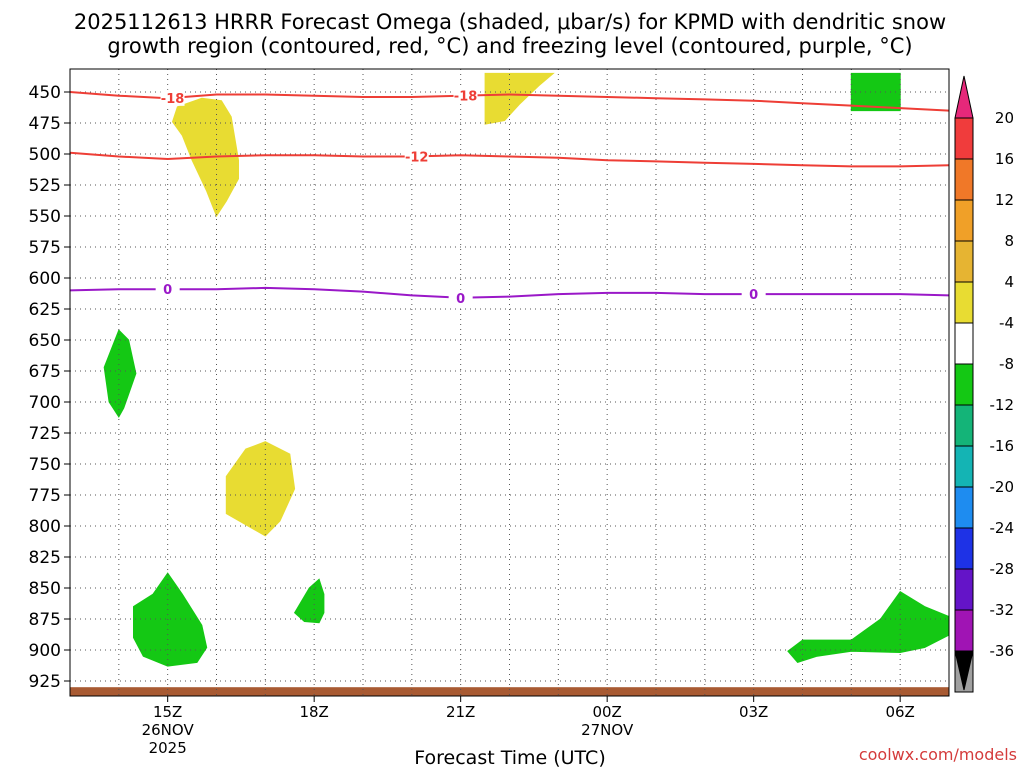 The height and width of the screenshot is (768, 1024). What do you see at coordinates (45, 155) in the screenshot?
I see `y-tick-label: 500` at bounding box center [45, 155].